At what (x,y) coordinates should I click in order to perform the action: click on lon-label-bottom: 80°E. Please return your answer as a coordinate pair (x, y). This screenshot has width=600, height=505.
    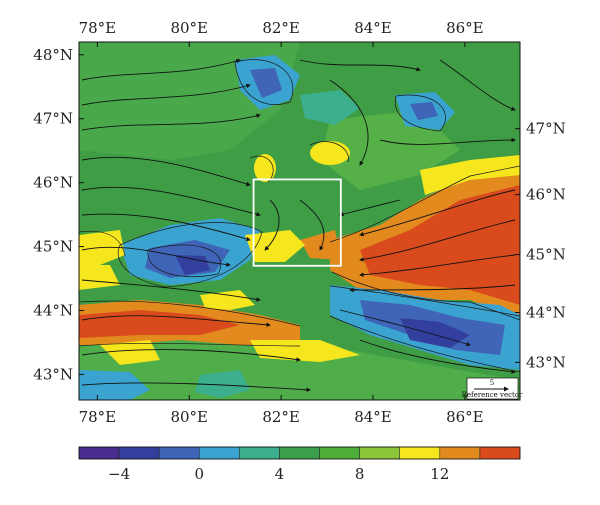
    Looking at the image, I should click on (189, 417).